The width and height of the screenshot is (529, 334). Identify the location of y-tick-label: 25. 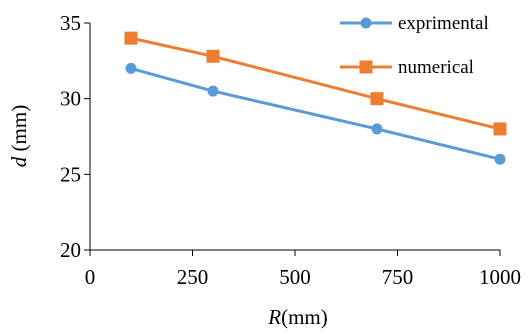
(70, 174).